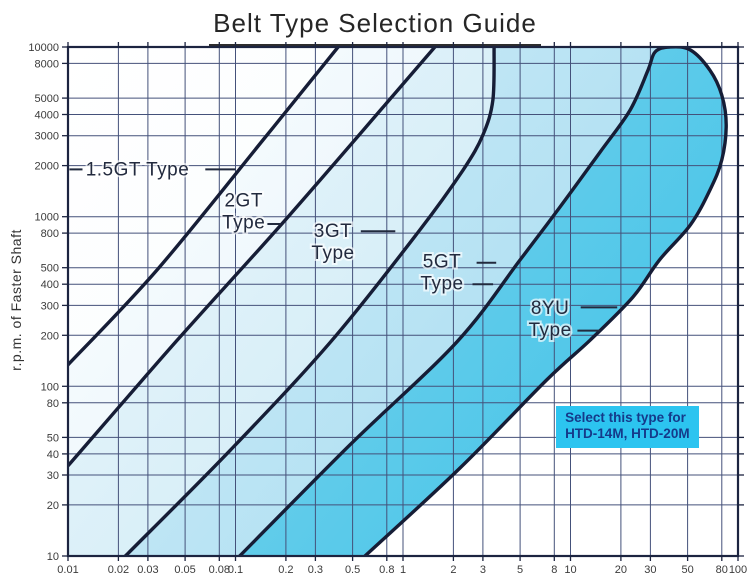  I want to click on y-tick-label: 500, so click(50, 269).